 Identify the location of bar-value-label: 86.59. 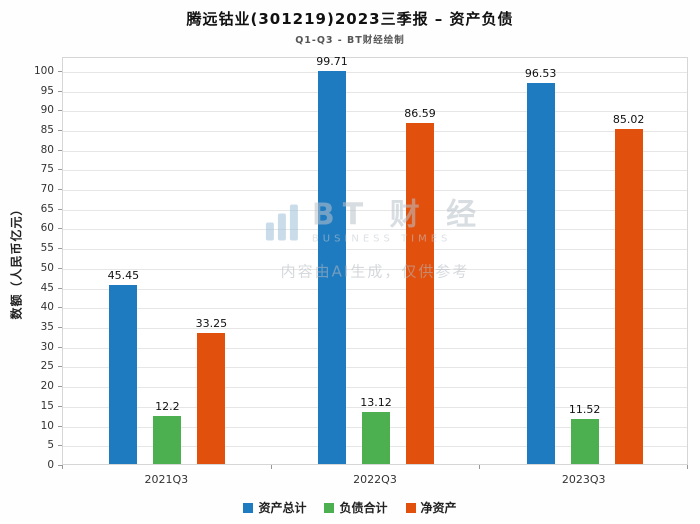
(420, 113).